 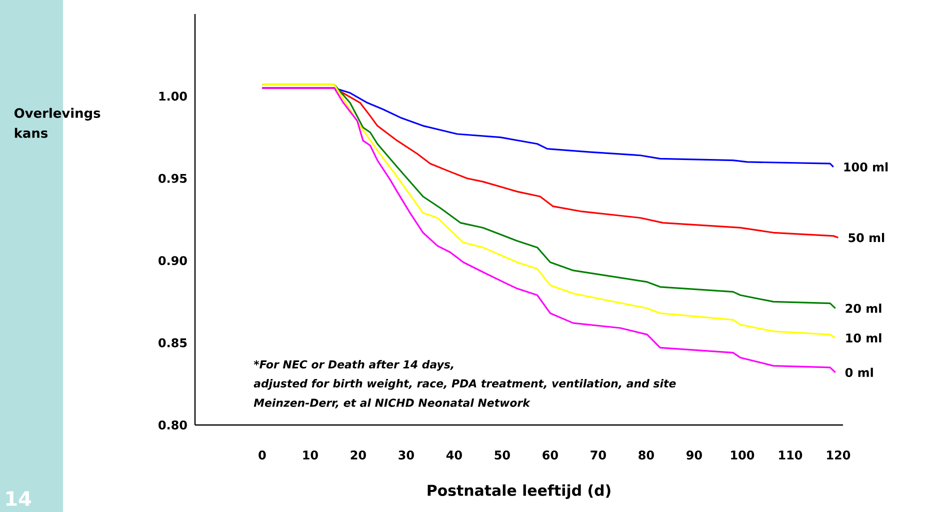 I want to click on y-tick-label: 0.90, so click(x=172, y=261).